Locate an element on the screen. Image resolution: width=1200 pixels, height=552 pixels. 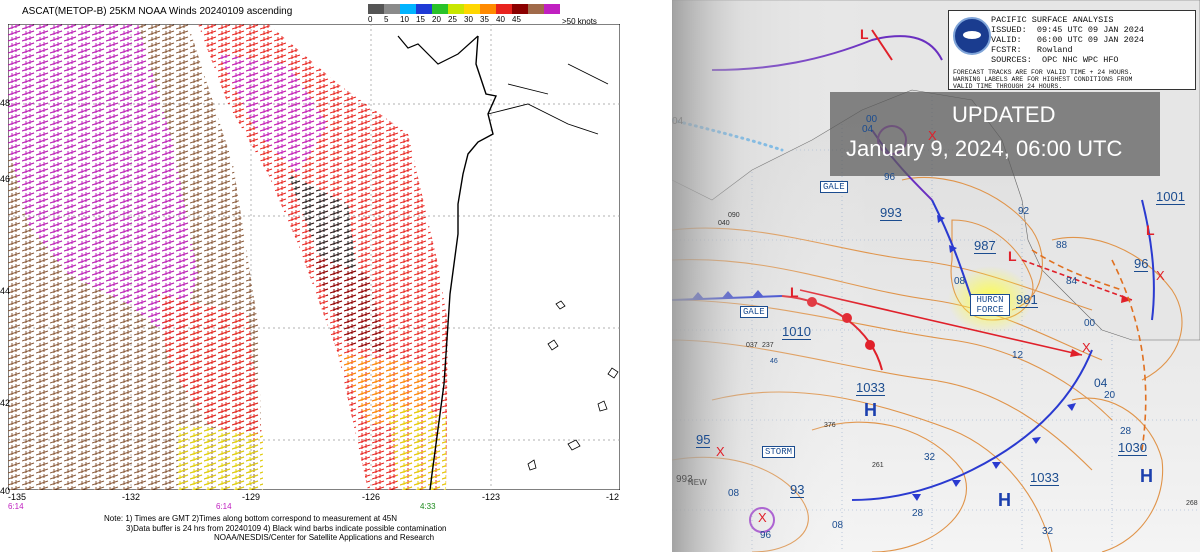
low-pressure-center-3: L is located at coordinates (1012, 256).